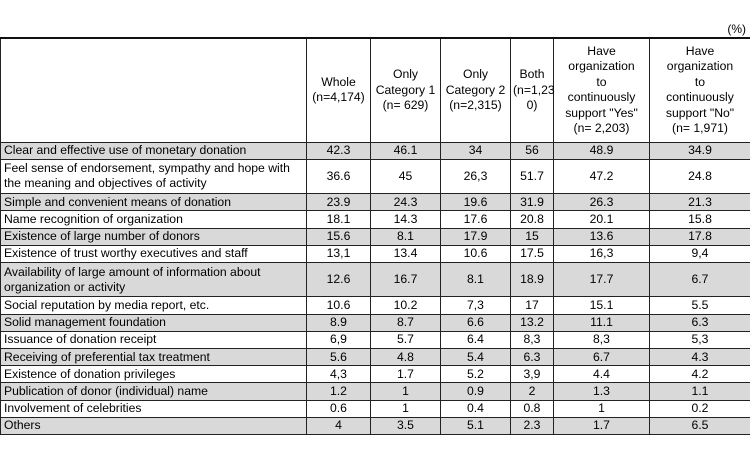 This screenshot has height=449, width=750. What do you see at coordinates (153, 425) in the screenshot?
I see `row-label: Others` at bounding box center [153, 425].